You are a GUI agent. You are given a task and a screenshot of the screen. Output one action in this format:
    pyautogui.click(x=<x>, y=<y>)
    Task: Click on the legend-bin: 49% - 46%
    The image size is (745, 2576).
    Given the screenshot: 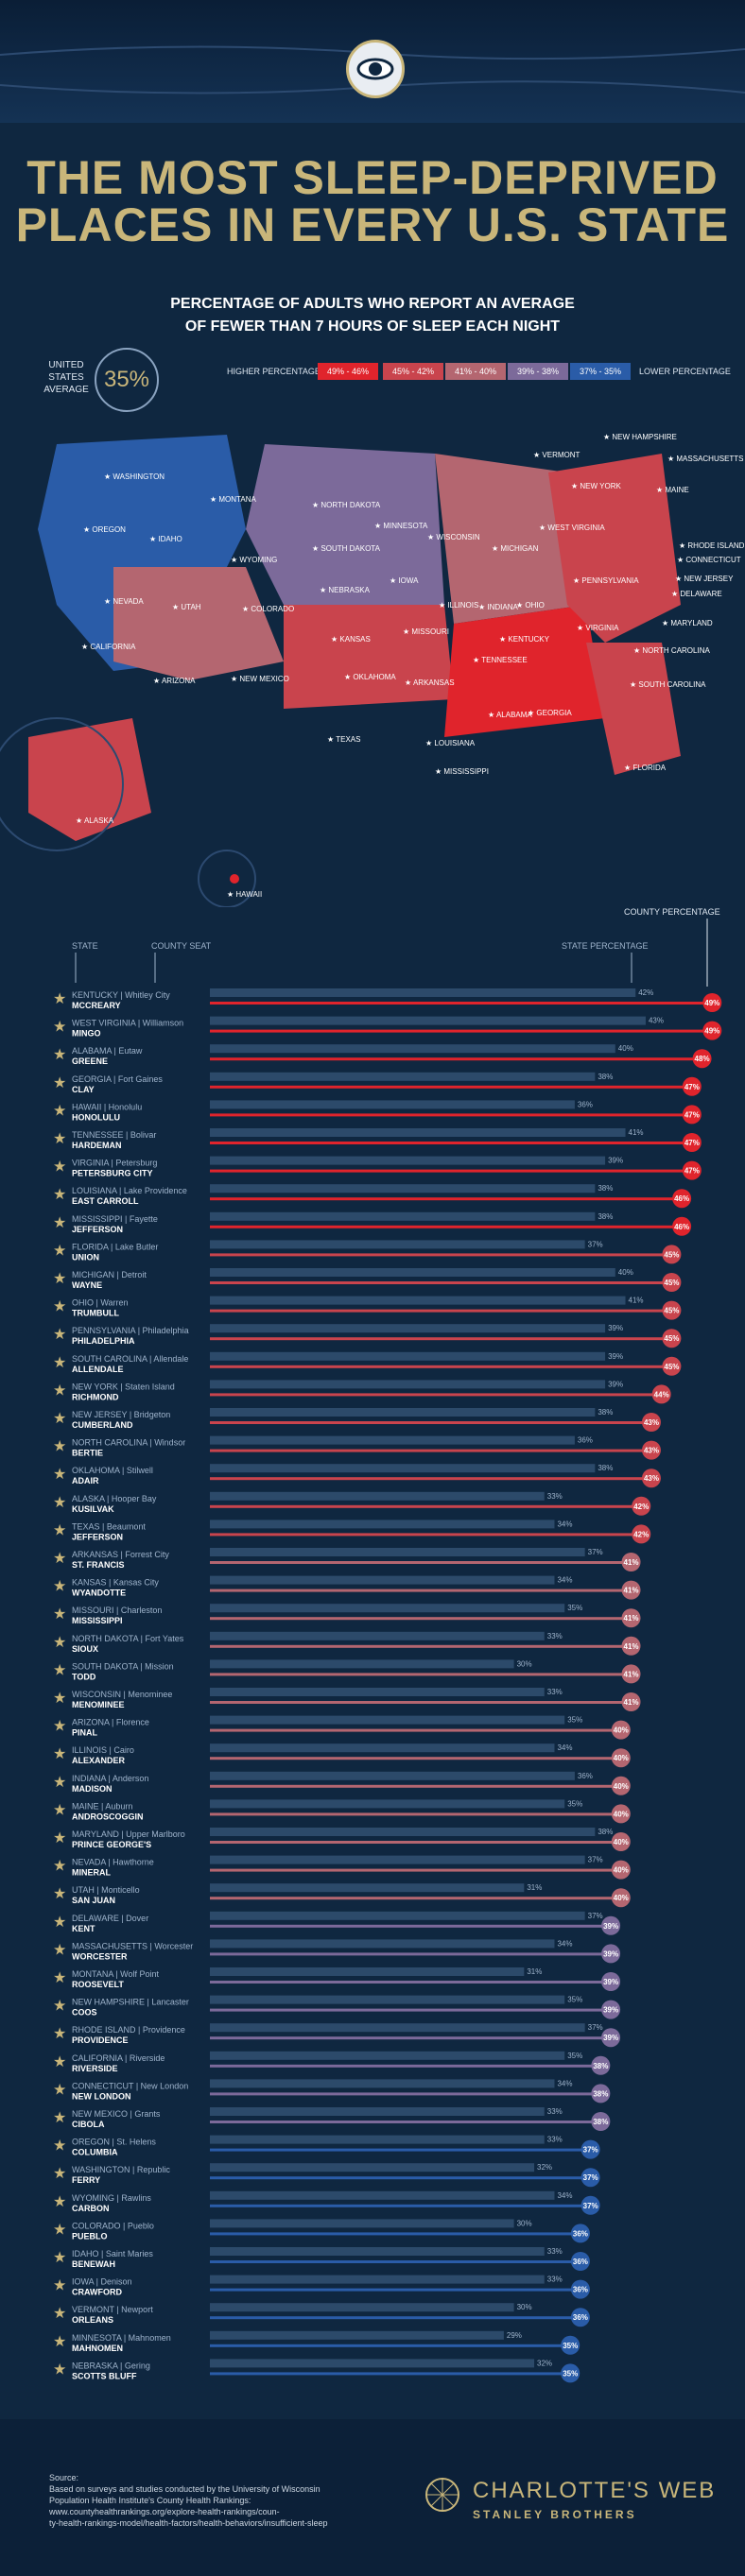 What is the action you would take?
    pyautogui.click(x=348, y=371)
    